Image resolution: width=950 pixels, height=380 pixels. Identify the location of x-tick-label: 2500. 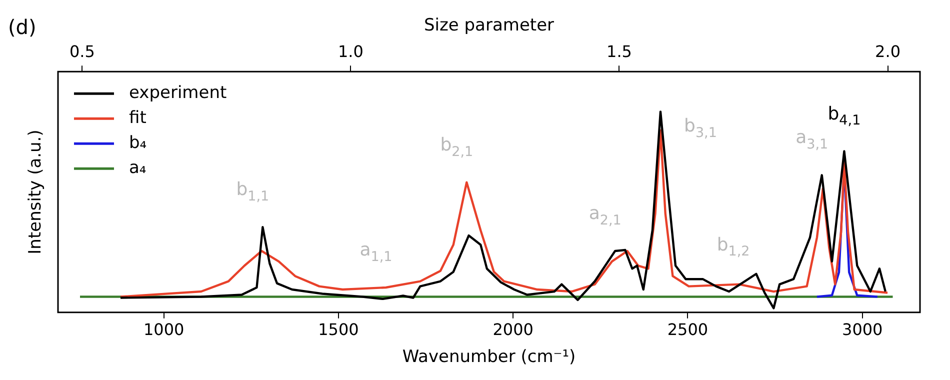
(687, 330).